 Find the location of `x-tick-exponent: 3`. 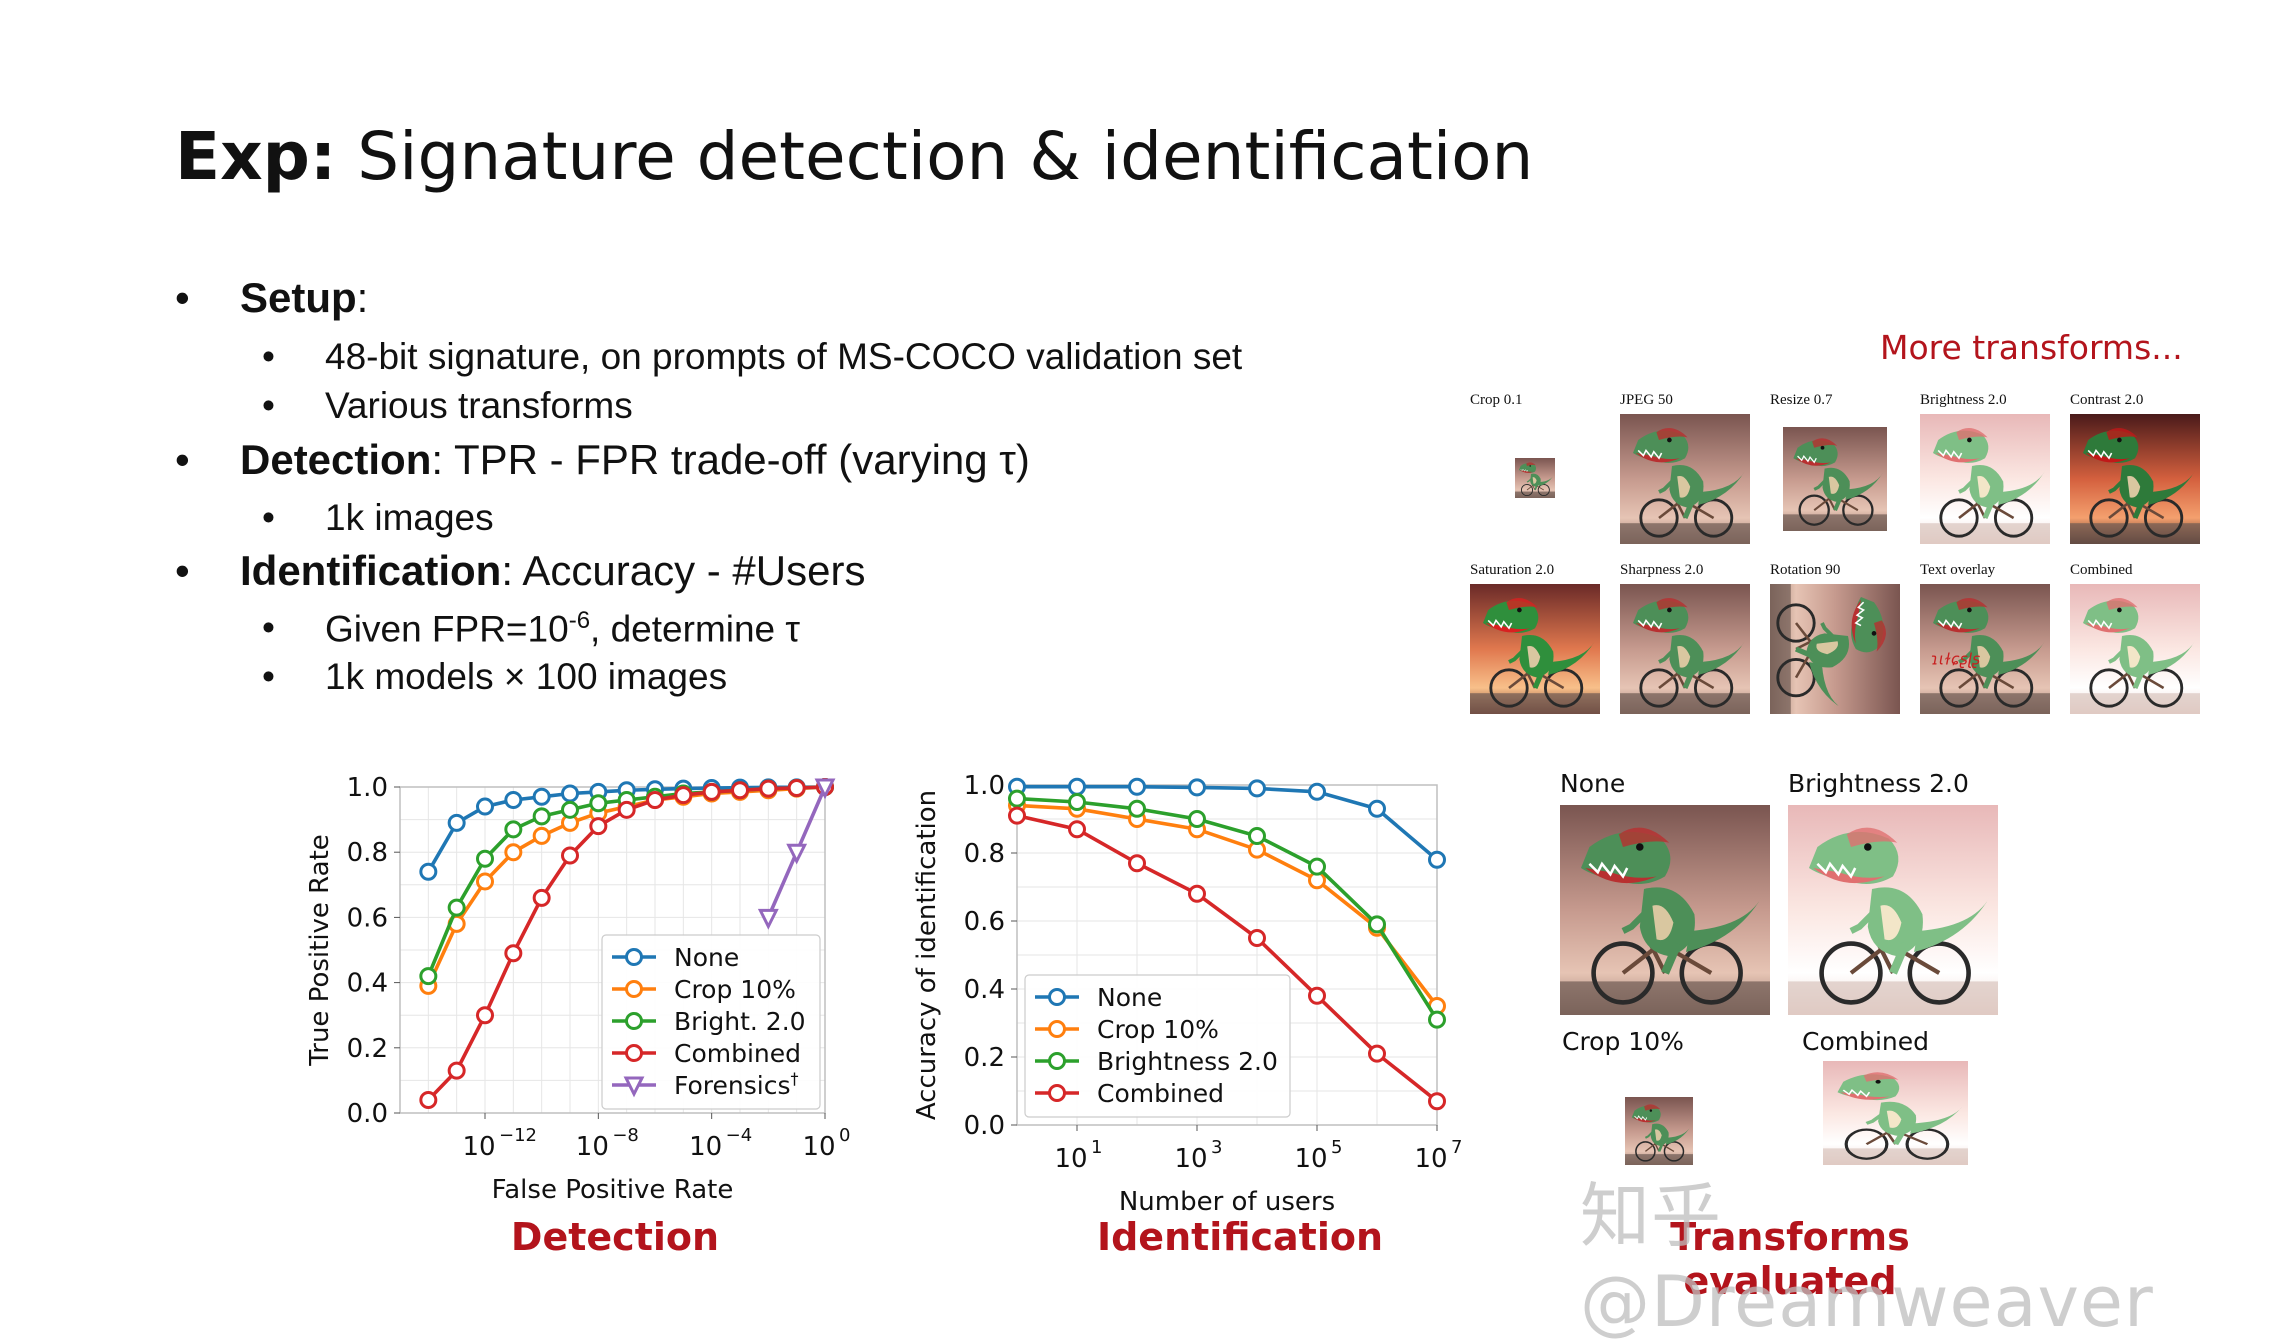

x-tick-exponent: 3 is located at coordinates (1216, 1147).